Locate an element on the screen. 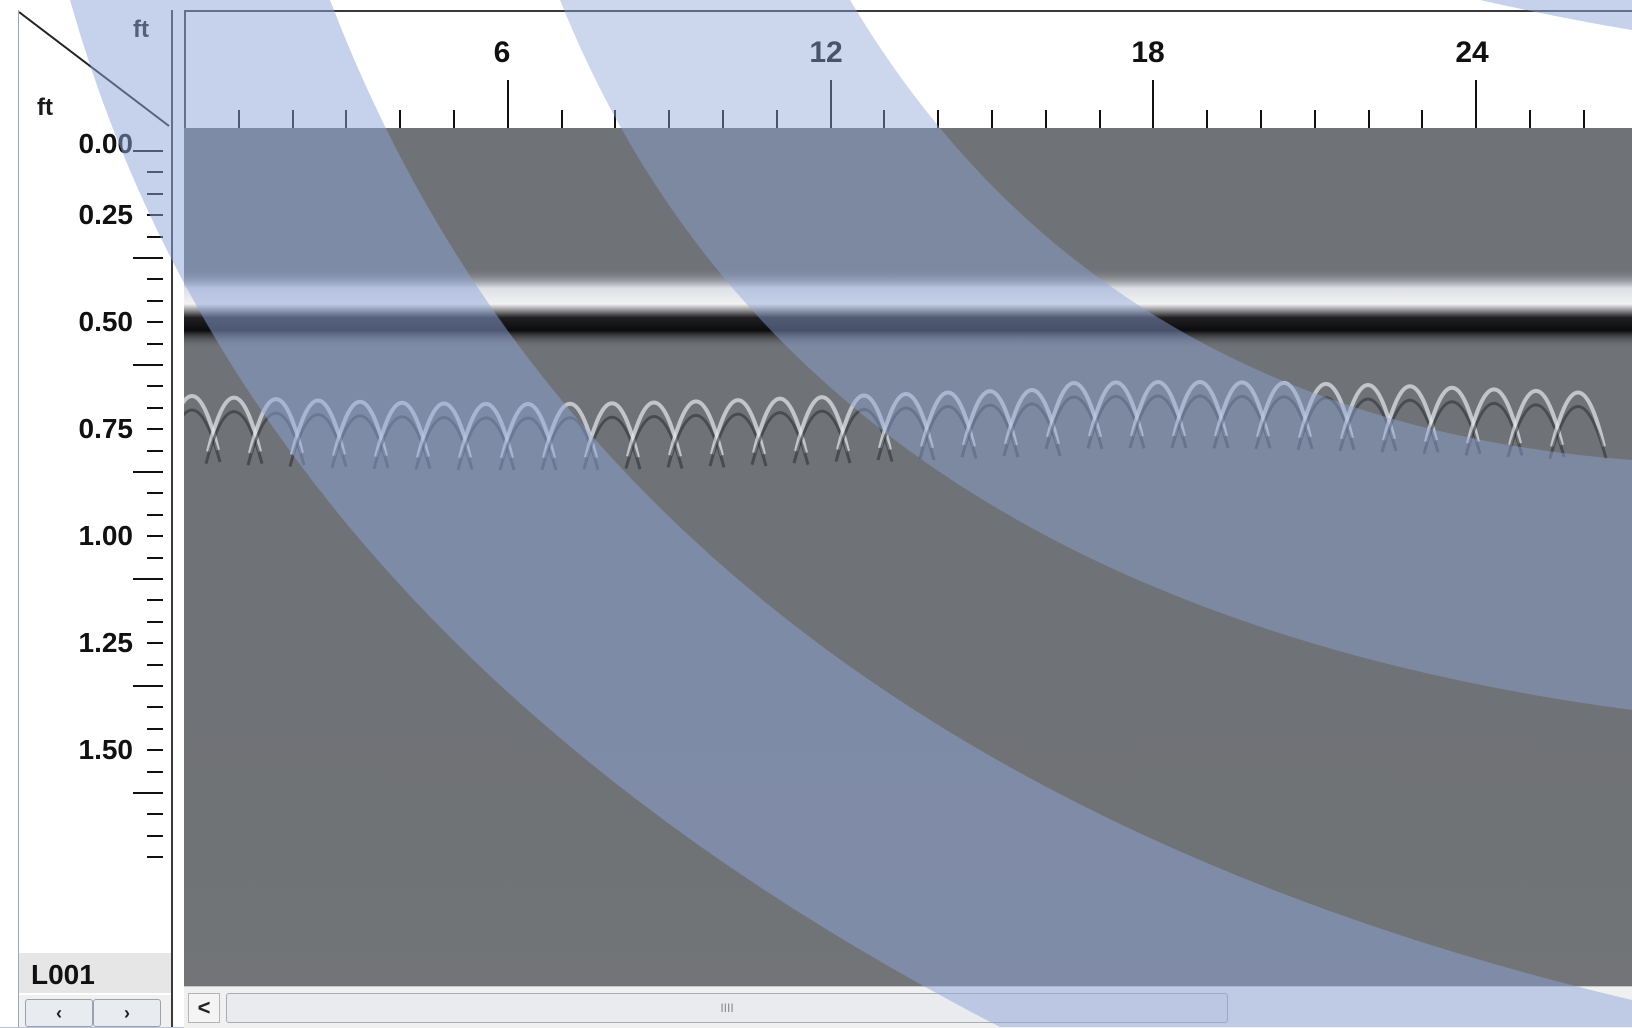 This screenshot has height=1028, width=1632. chevron-left-icon: ‹ is located at coordinates (59, 1013).